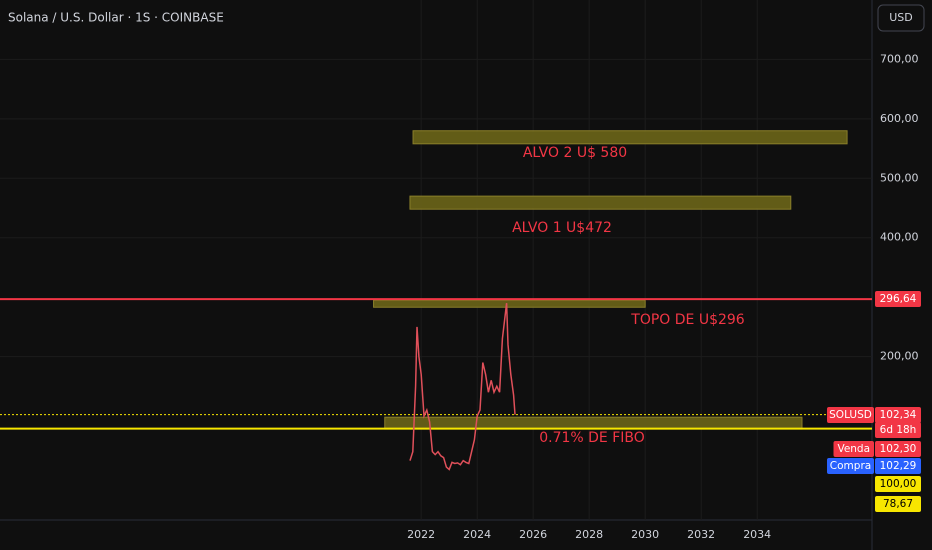 Image resolution: width=932 pixels, height=550 pixels. Describe the element at coordinates (575, 153) in the screenshot. I see `zone-label: ALVO 2 U$ 580` at that location.